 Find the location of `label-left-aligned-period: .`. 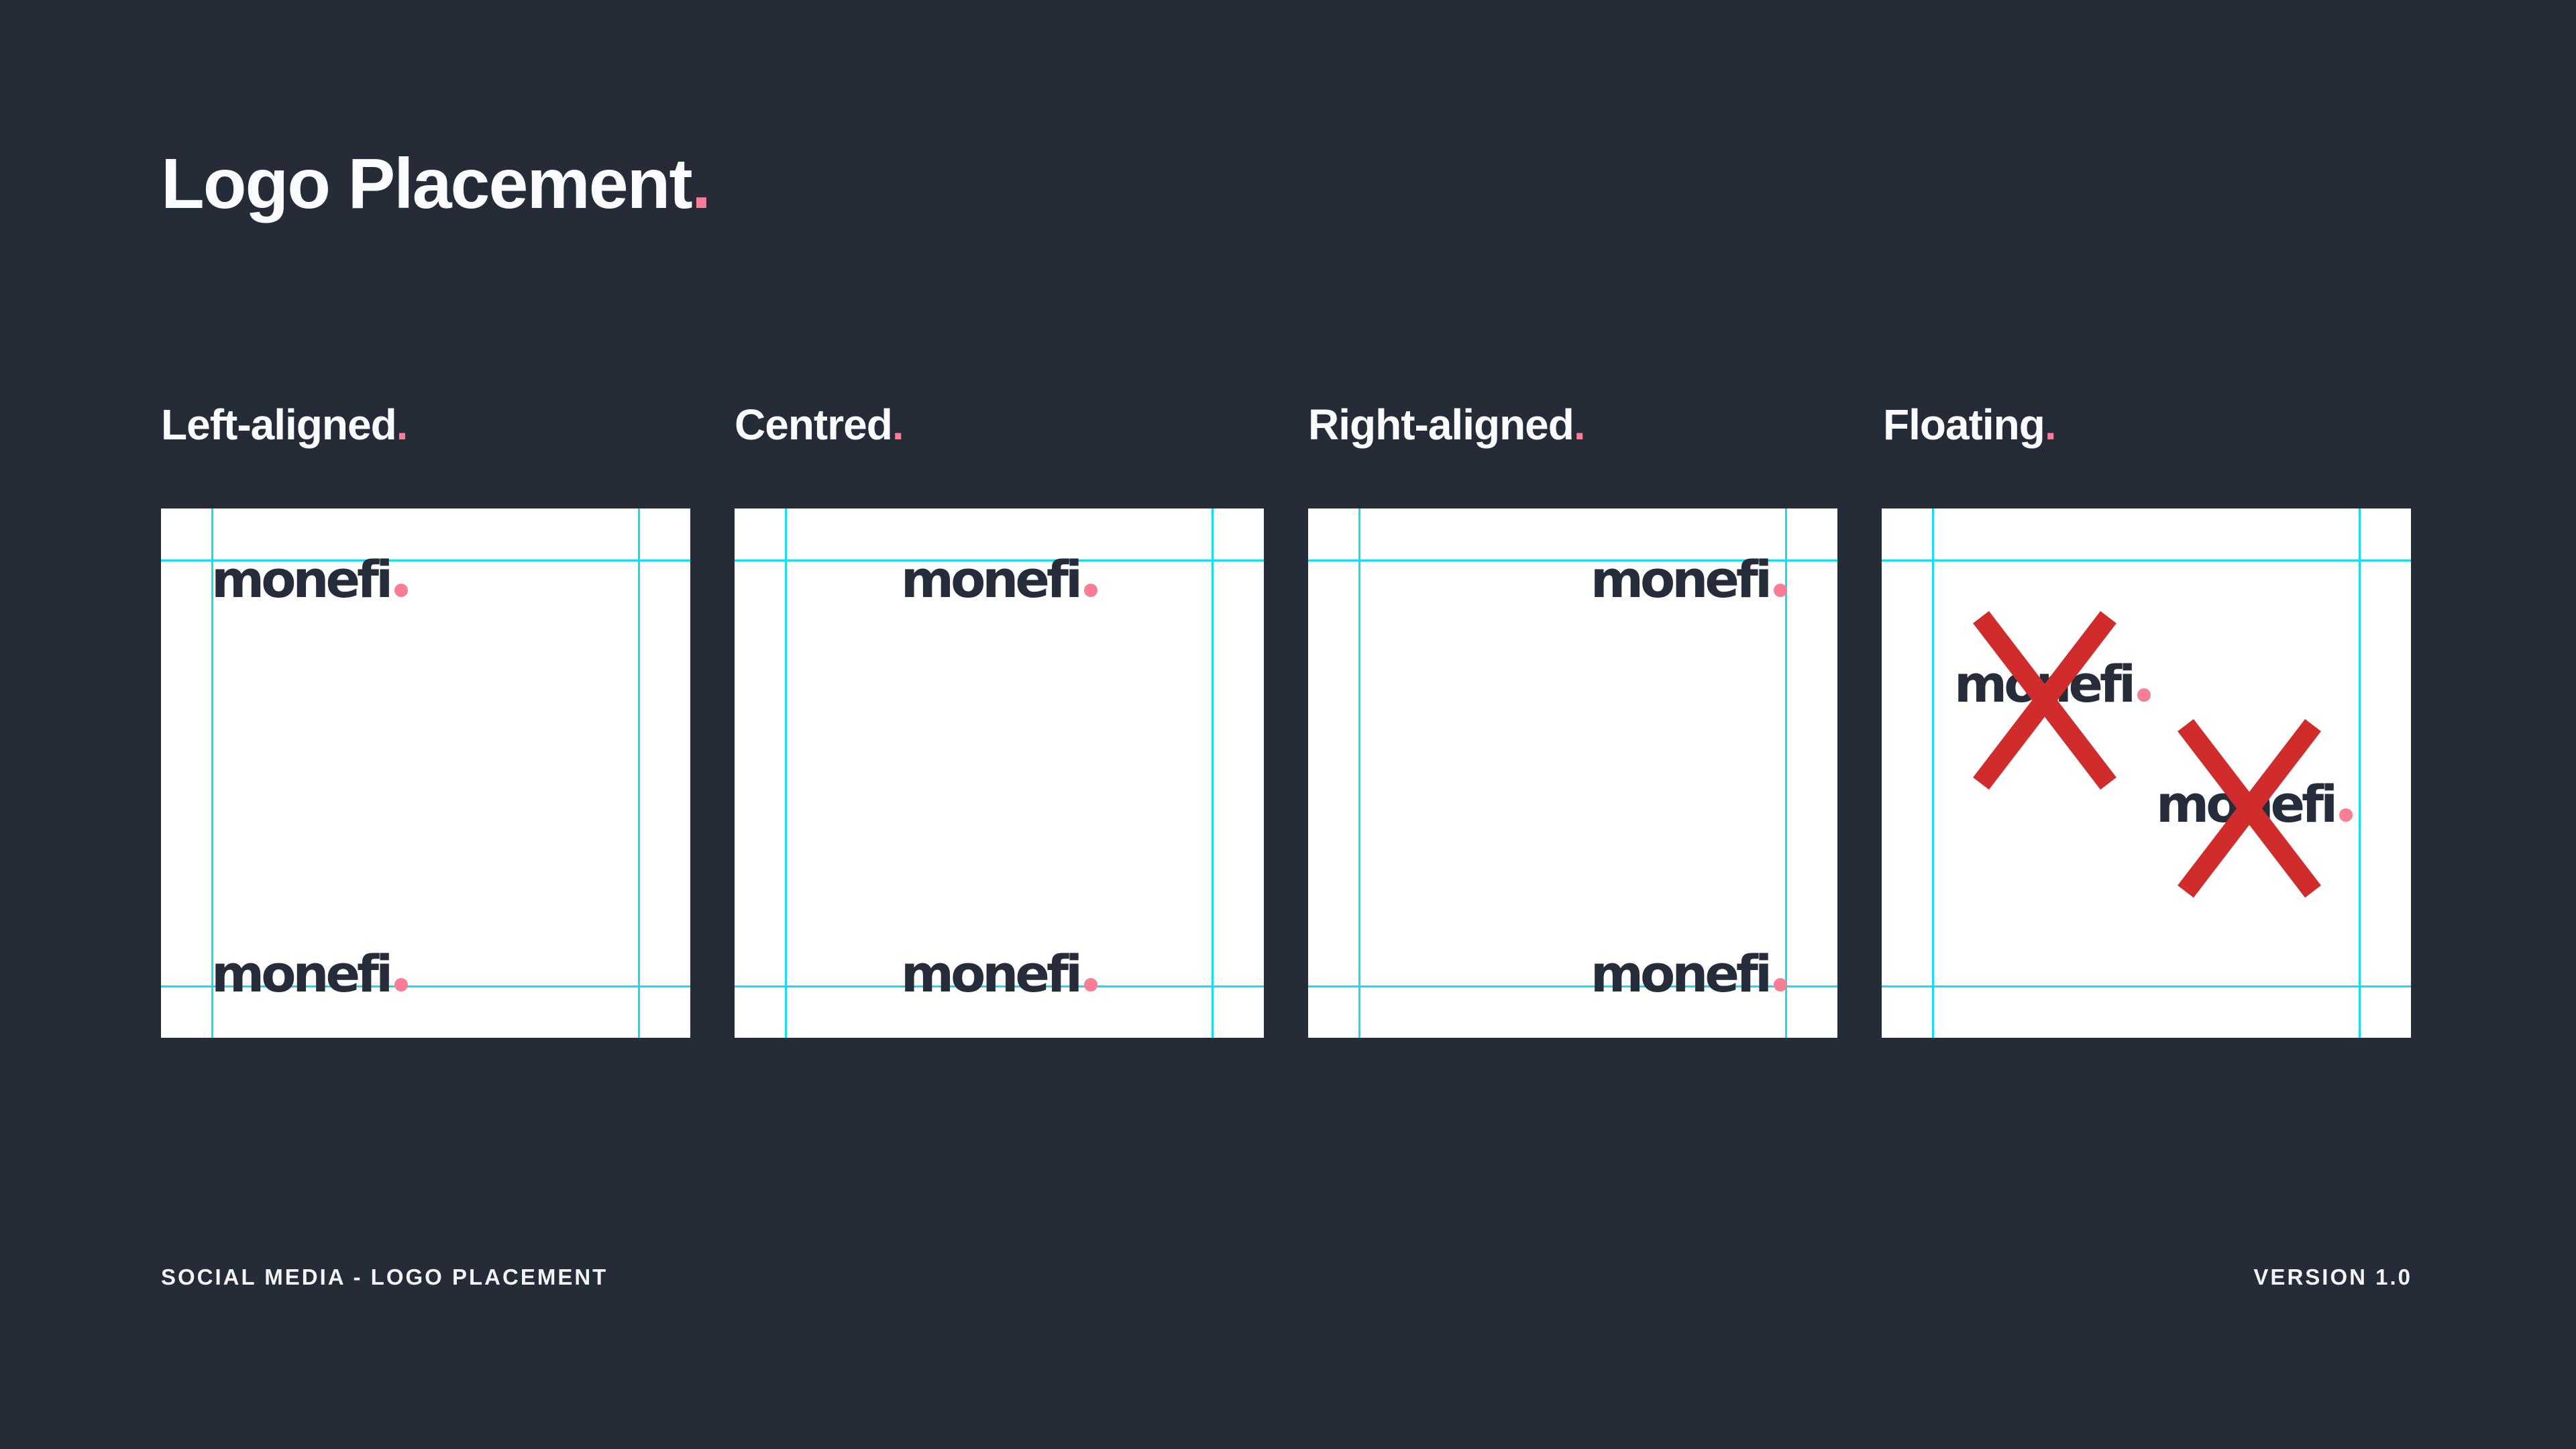

label-left-aligned-period: . is located at coordinates (402, 424).